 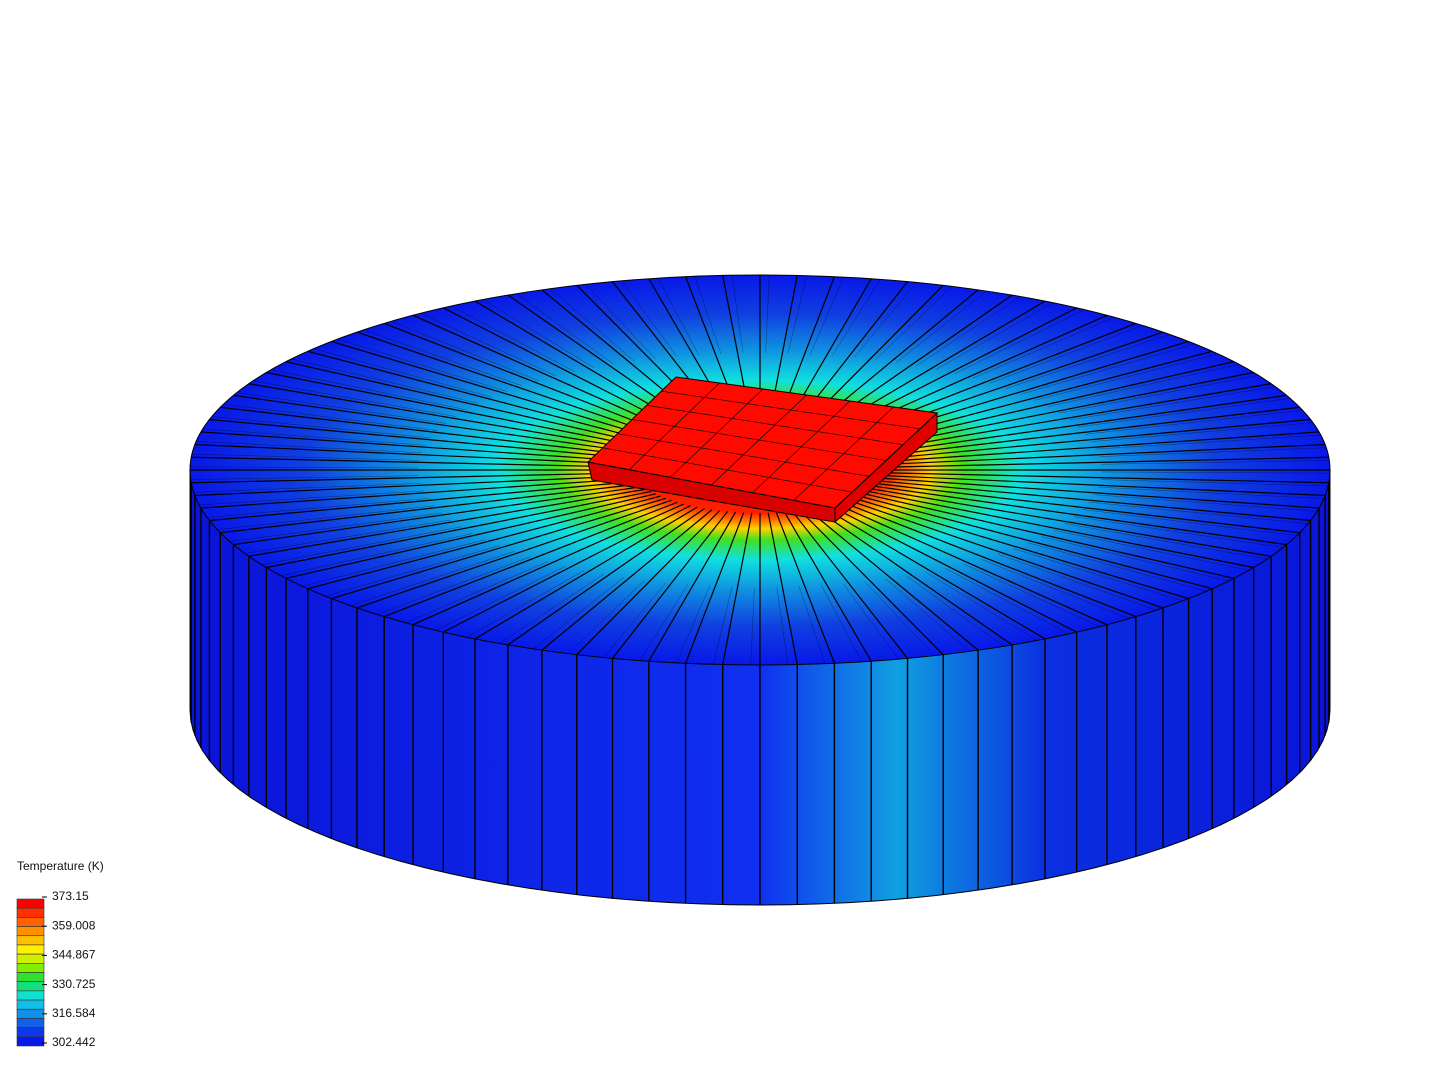 I want to click on legend-tick-label: 359.008, so click(x=74, y=925).